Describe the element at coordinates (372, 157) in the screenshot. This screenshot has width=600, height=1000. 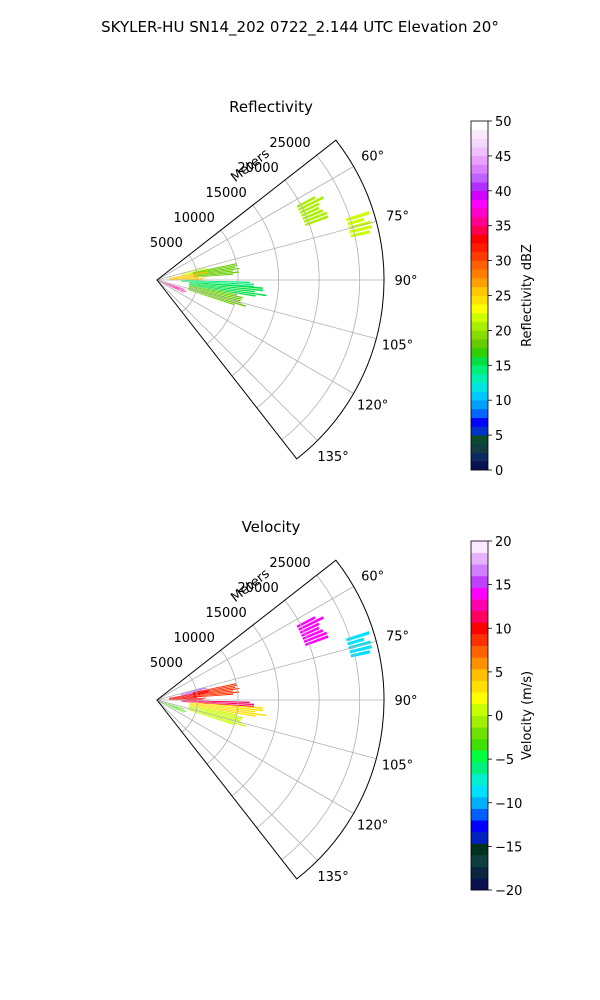
I see `azimuth-tick-label: 60°` at that location.